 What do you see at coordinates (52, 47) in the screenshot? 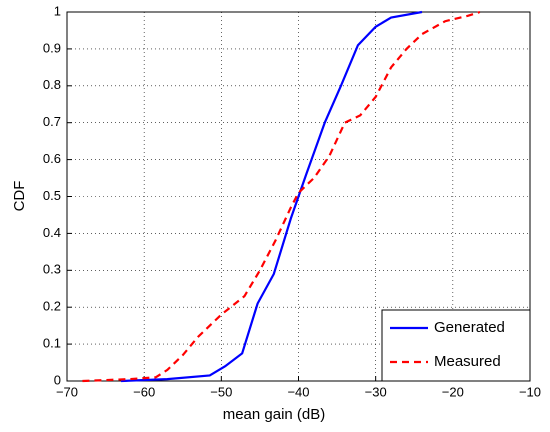
I see `y-tick-label: 0.9` at bounding box center [52, 47].